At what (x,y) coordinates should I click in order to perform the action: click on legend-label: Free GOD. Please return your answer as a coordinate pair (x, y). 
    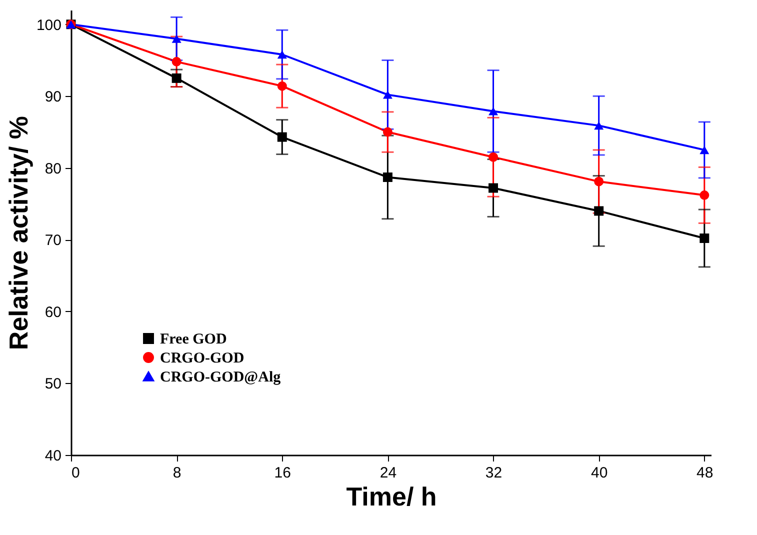
    Looking at the image, I should click on (193, 340).